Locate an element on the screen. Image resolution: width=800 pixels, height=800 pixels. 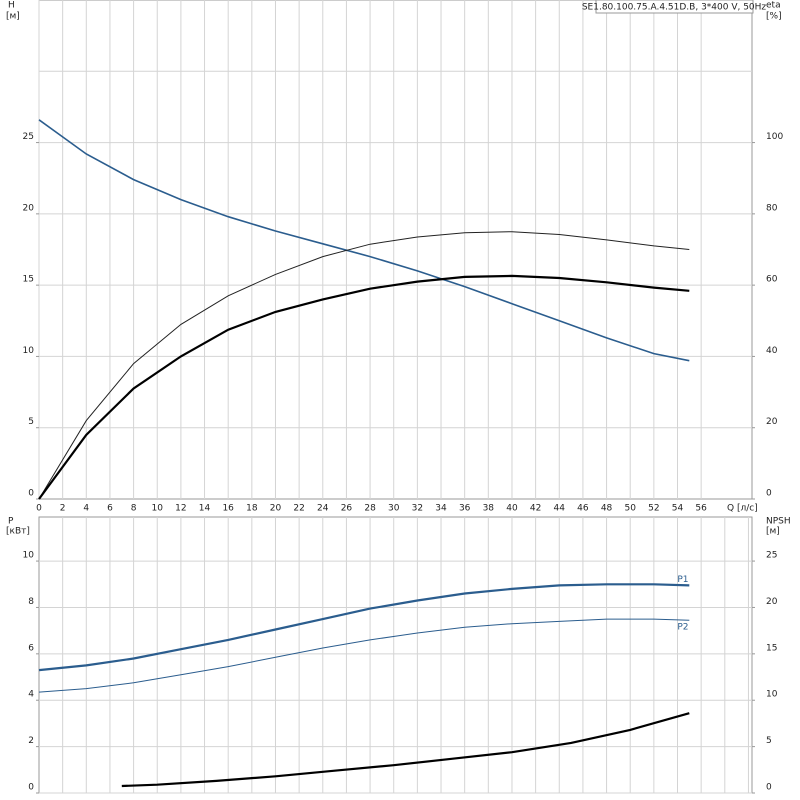
x-tick-label: 16 is located at coordinates (228, 509).